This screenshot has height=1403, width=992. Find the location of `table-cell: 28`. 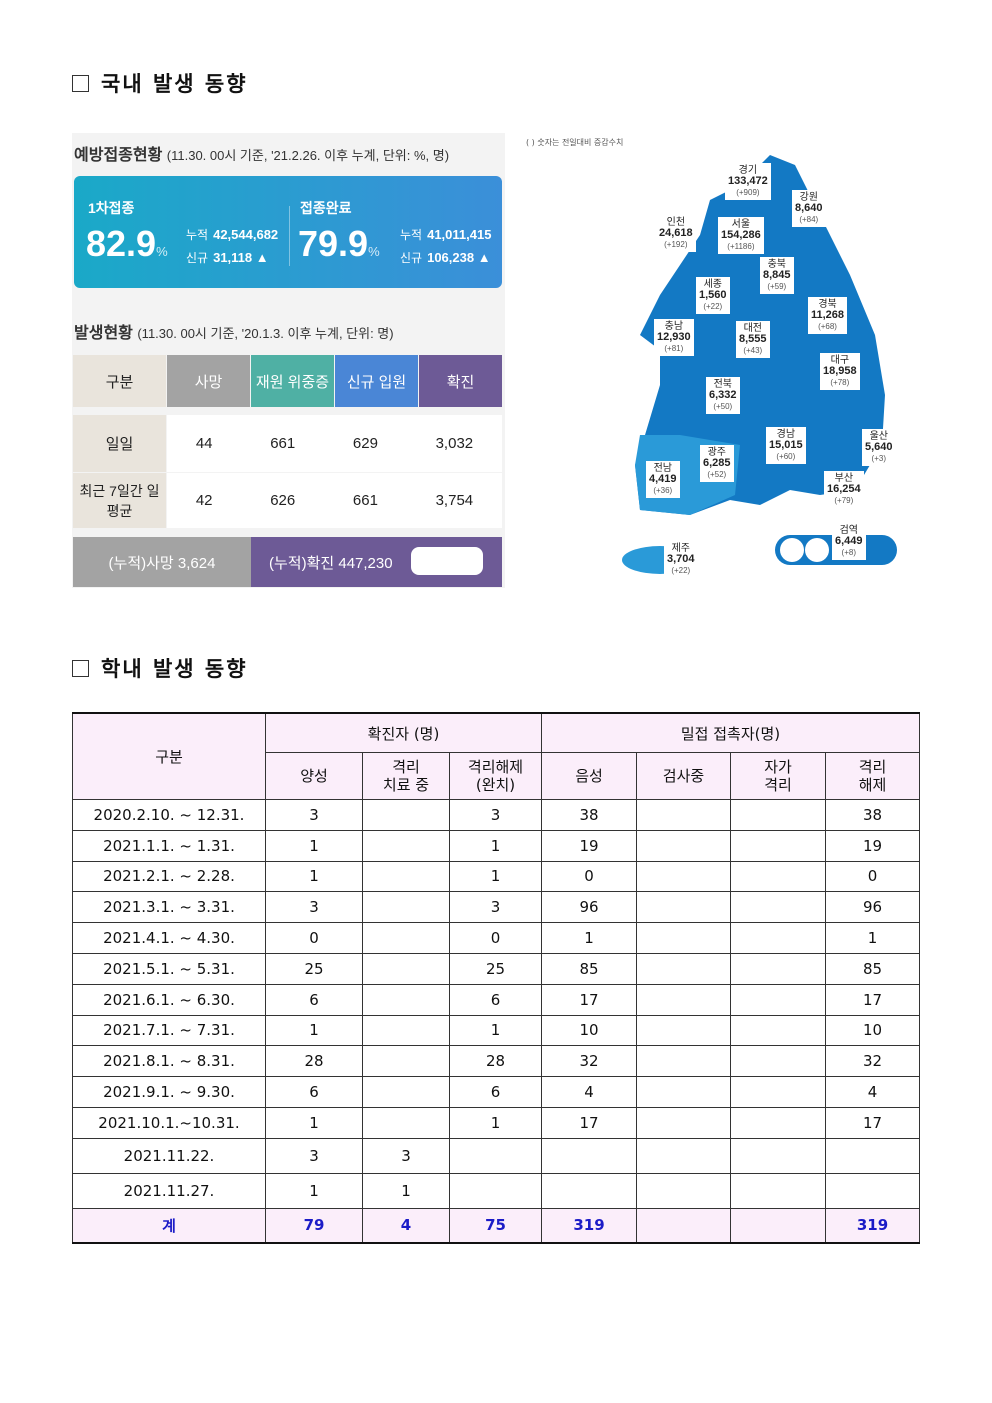

table-cell: 28 is located at coordinates (495, 1061).